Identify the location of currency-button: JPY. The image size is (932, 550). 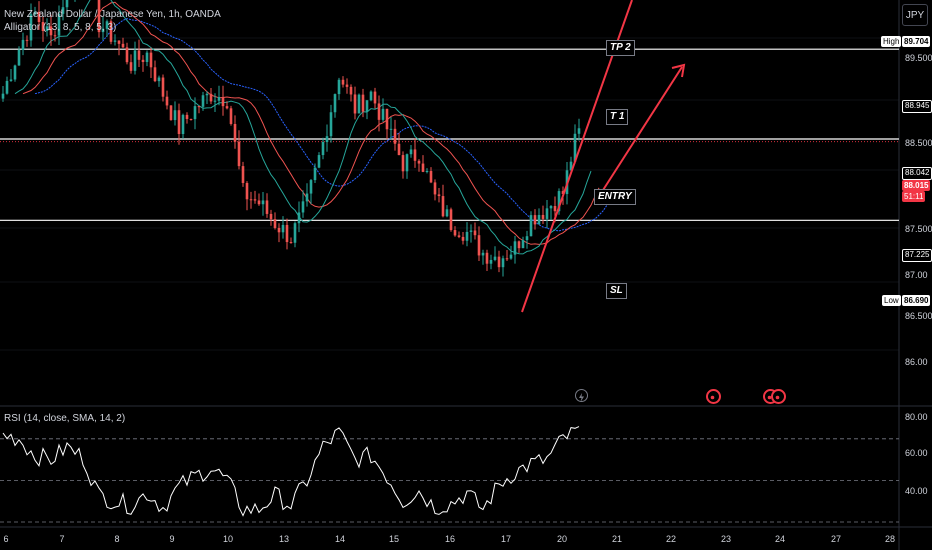
(915, 15).